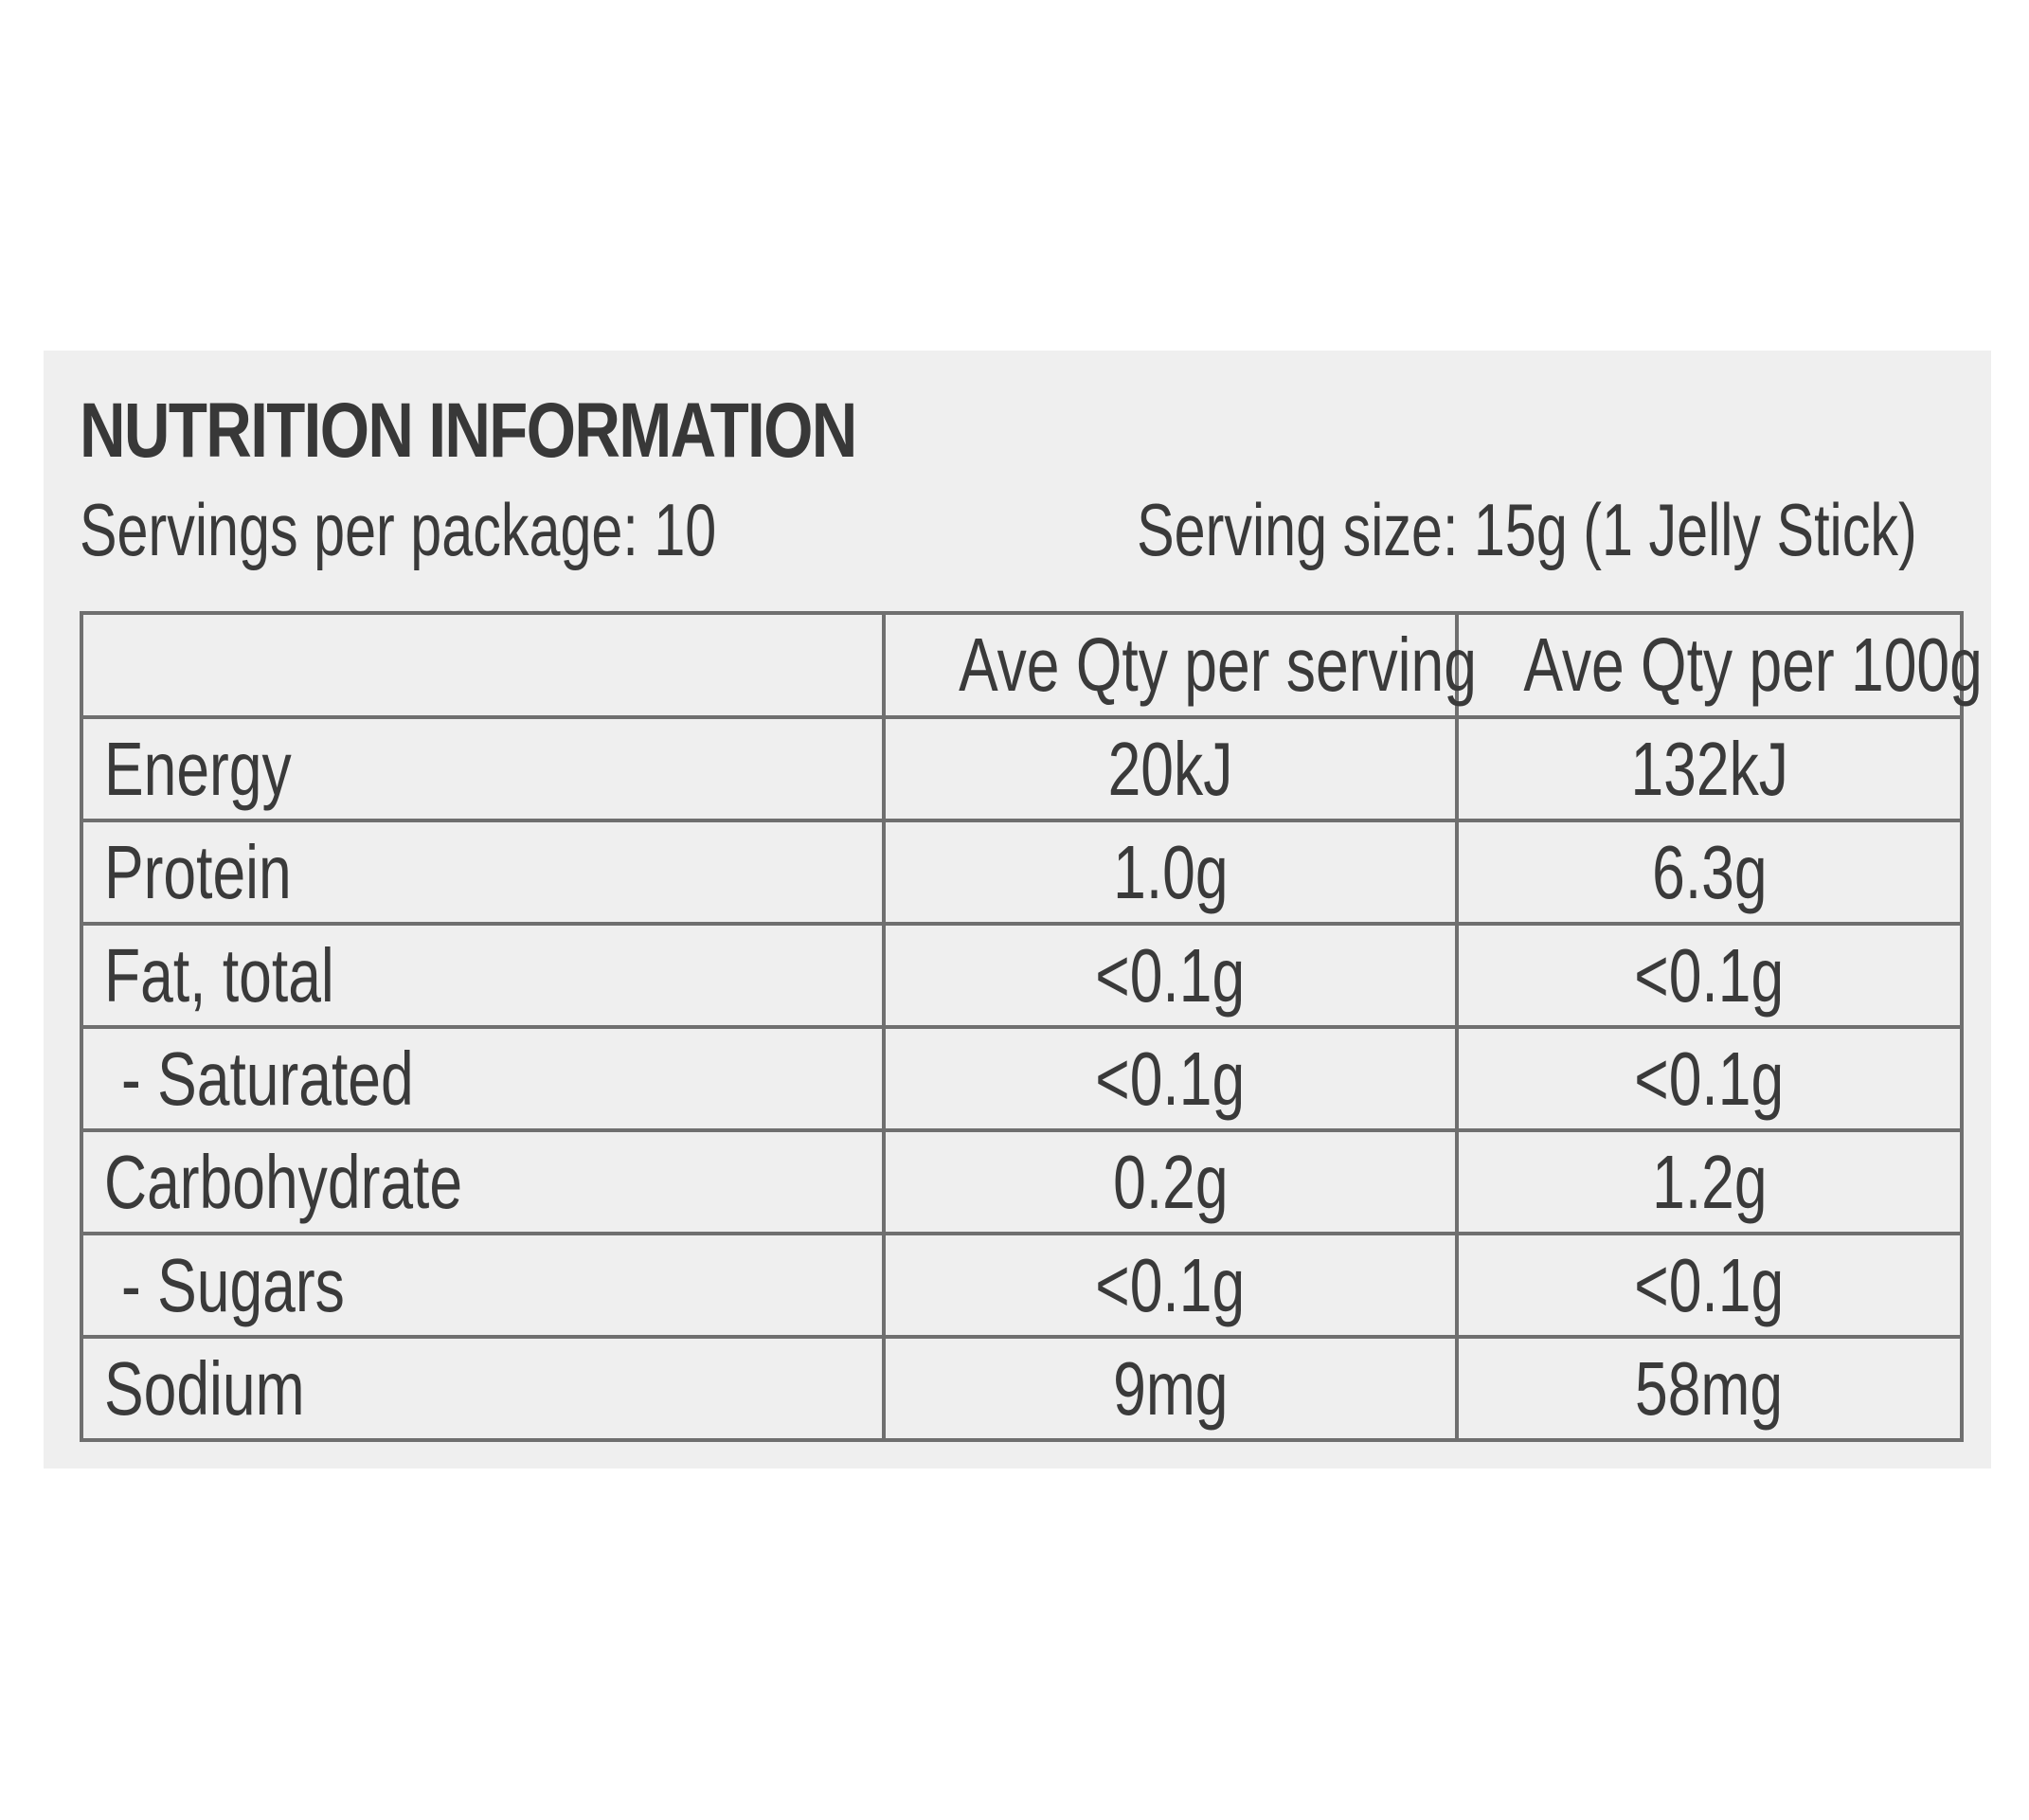  Describe the element at coordinates (483, 1286) in the screenshot. I see `nutrient-label: - Sugars` at that location.